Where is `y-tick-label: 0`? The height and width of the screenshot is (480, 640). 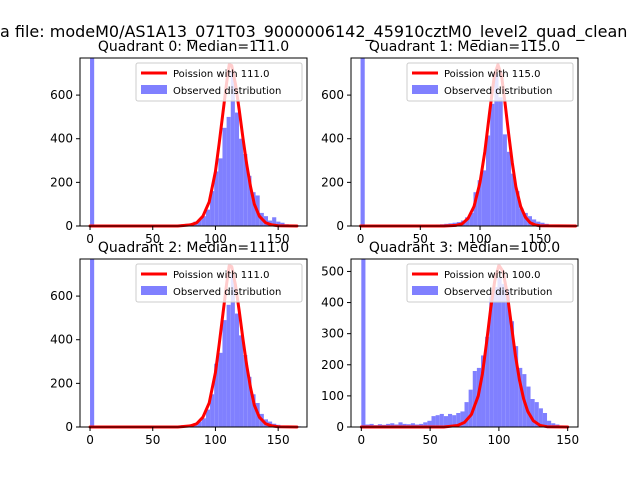 y-tick-label: 0 is located at coordinates (340, 226).